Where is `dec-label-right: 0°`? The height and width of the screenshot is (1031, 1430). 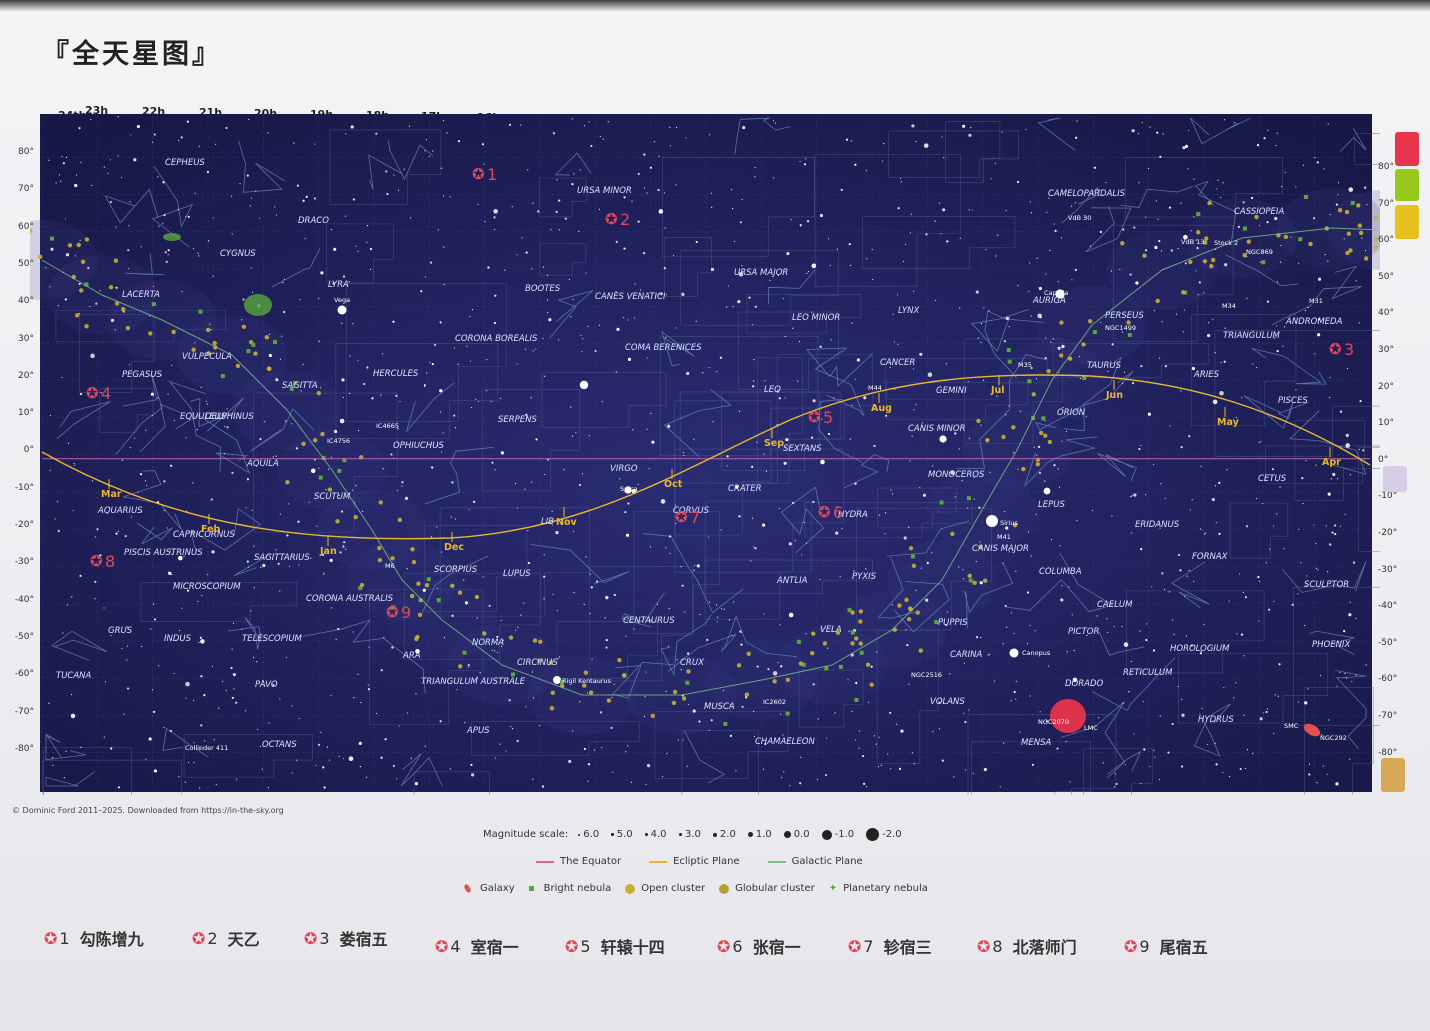 dec-label-right: 0° is located at coordinates (1383, 459).